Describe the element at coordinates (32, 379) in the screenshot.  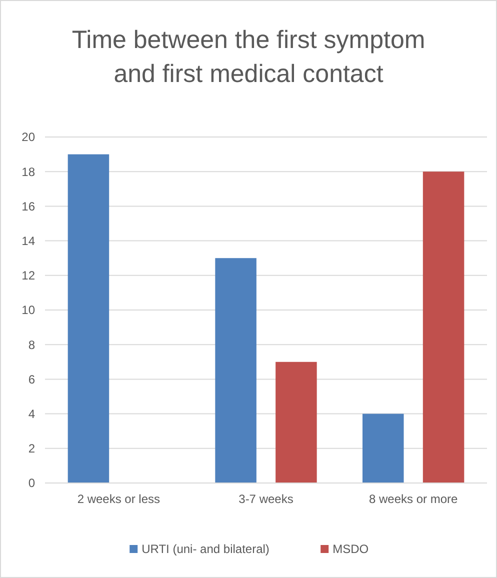
I see `y-tick-label: 6` at that location.